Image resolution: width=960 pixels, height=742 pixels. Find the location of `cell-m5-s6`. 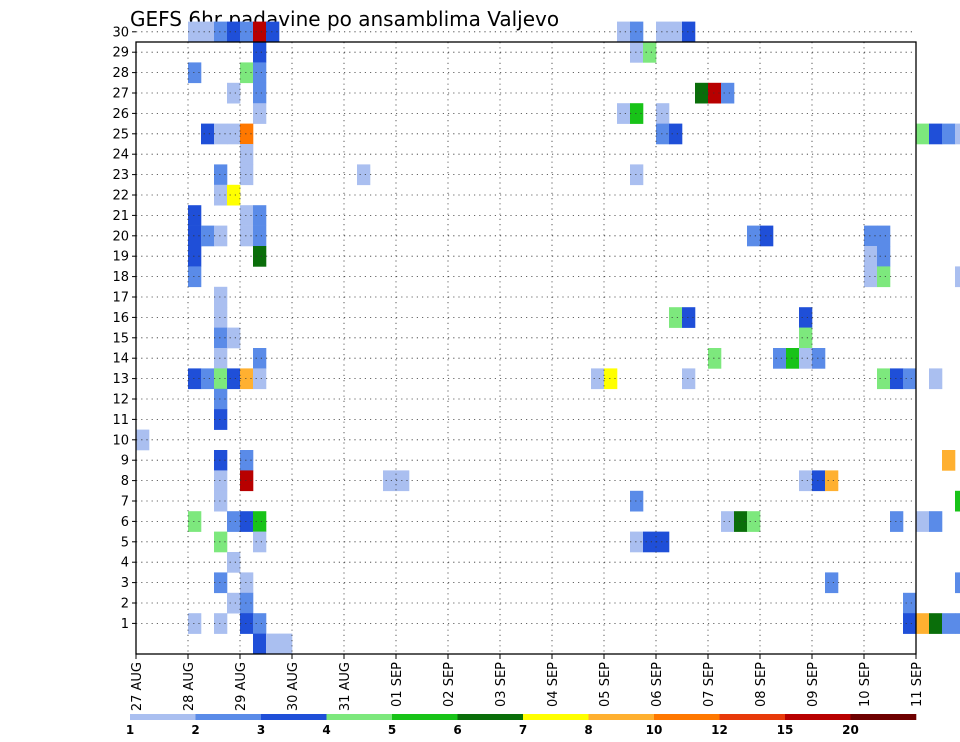

cell-m5-s6 is located at coordinates (221, 542).